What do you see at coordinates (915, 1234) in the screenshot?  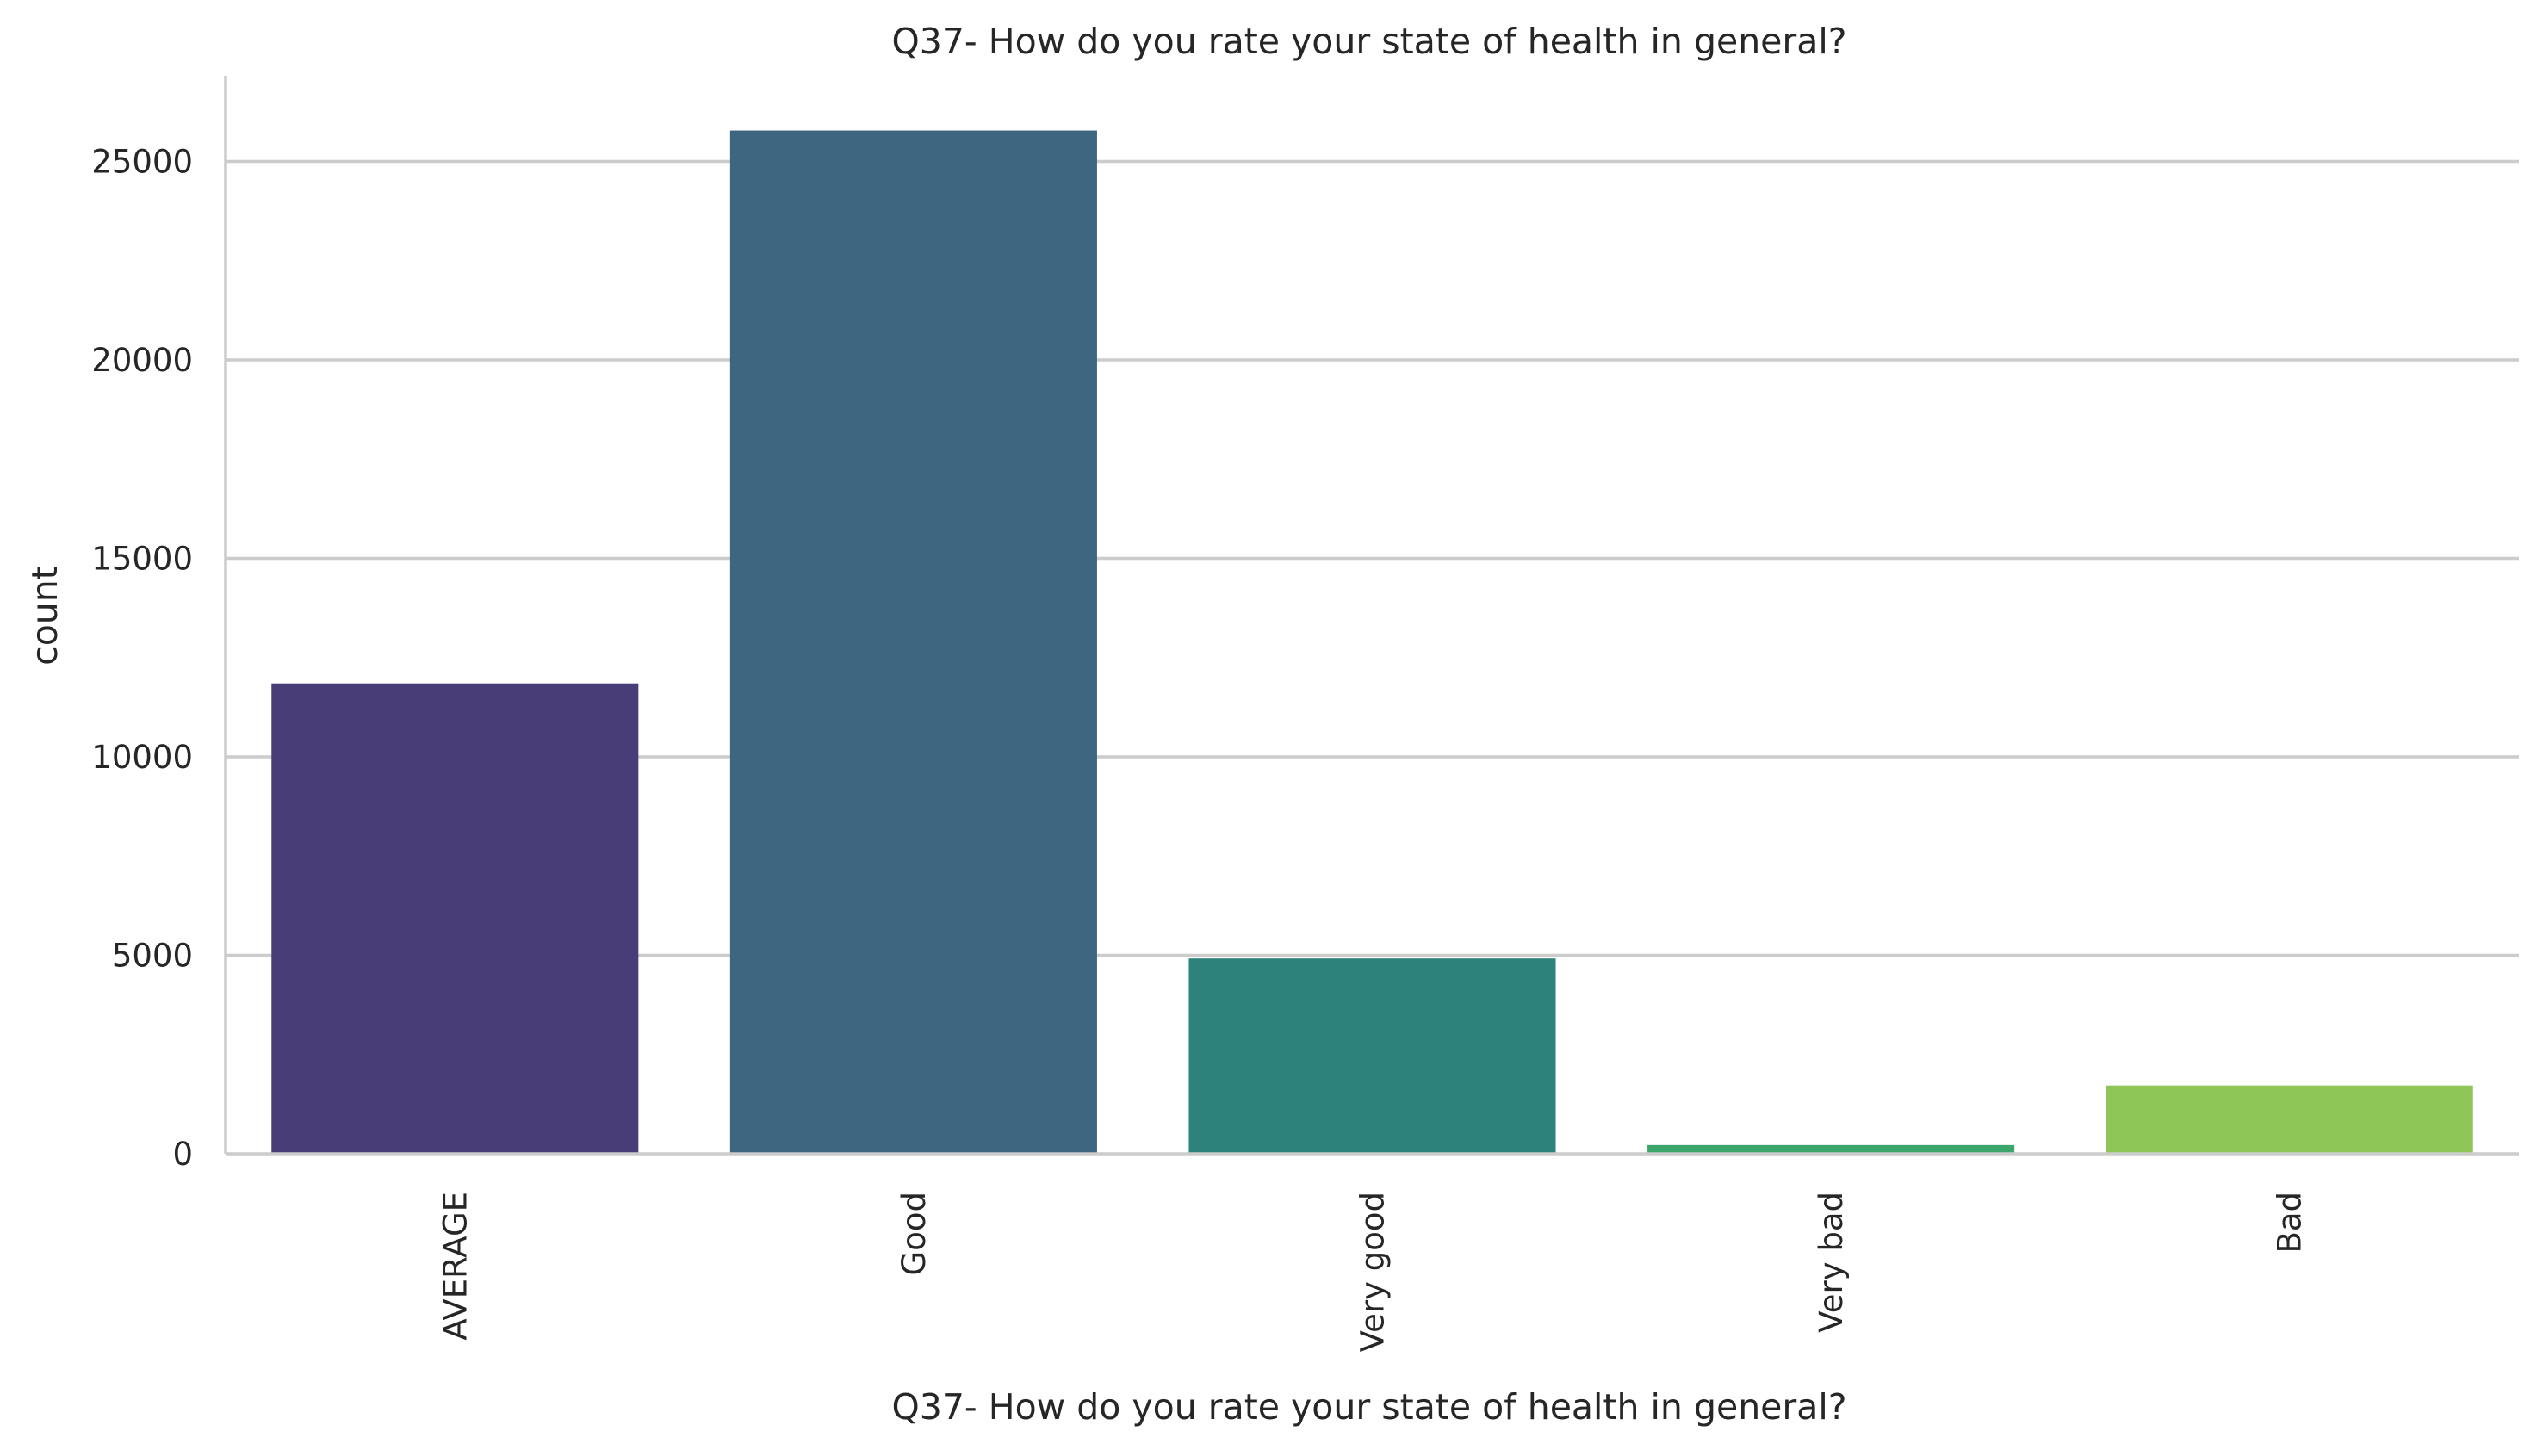 I see `x-tick-label: Good` at bounding box center [915, 1234].